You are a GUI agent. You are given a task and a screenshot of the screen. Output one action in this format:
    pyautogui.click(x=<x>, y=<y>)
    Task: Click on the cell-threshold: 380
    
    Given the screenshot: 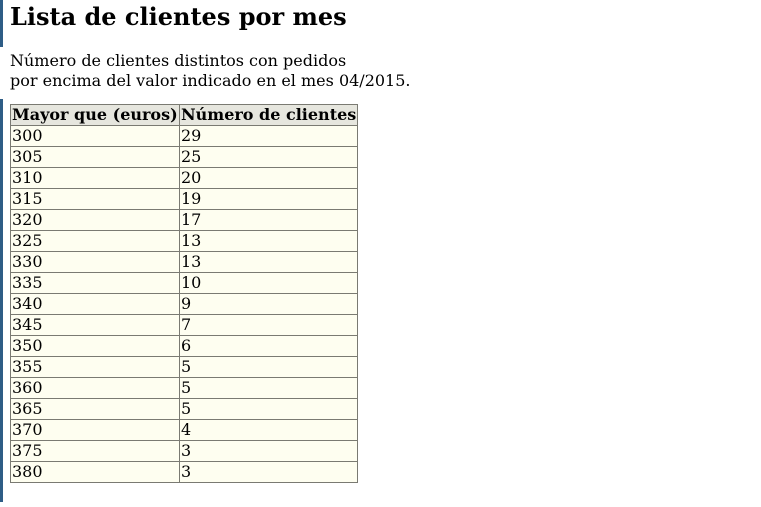 What is the action you would take?
    pyautogui.click(x=95, y=472)
    